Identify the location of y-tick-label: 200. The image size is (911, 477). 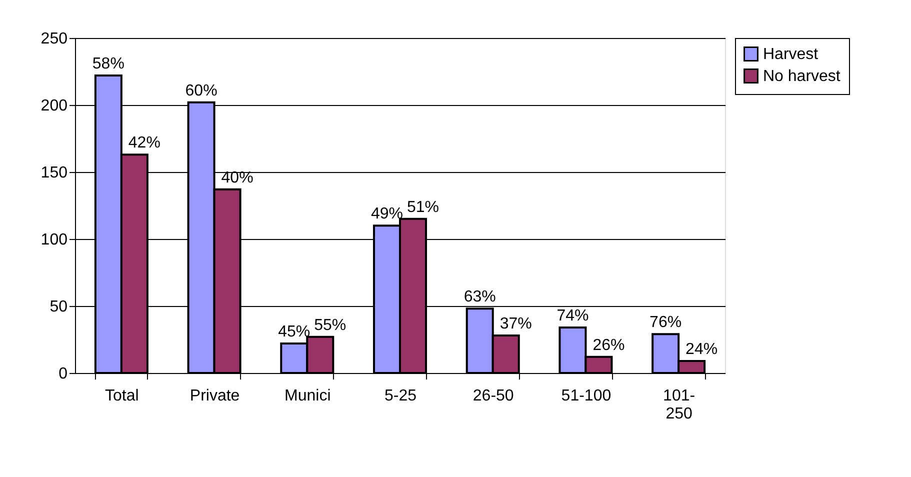
(54, 106).